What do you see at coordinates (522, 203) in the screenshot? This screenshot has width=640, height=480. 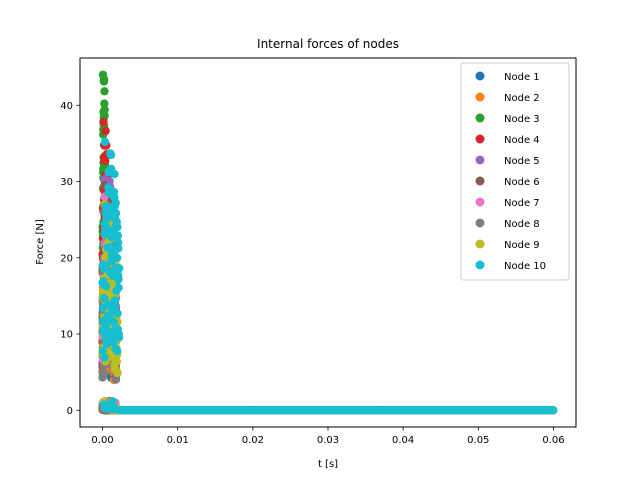 I see `legend-label: Node 7` at bounding box center [522, 203].